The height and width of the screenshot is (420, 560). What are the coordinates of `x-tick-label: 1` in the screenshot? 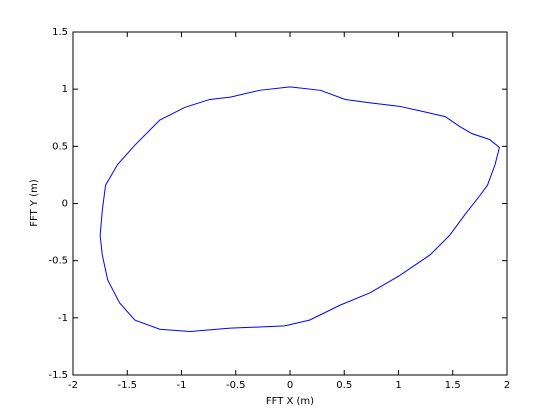 It's located at (398, 385).